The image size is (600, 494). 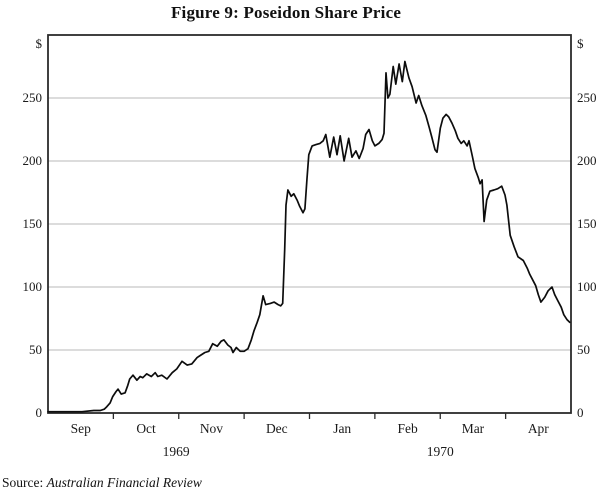 I want to click on month-label-jan: Jan, so click(x=342, y=428).